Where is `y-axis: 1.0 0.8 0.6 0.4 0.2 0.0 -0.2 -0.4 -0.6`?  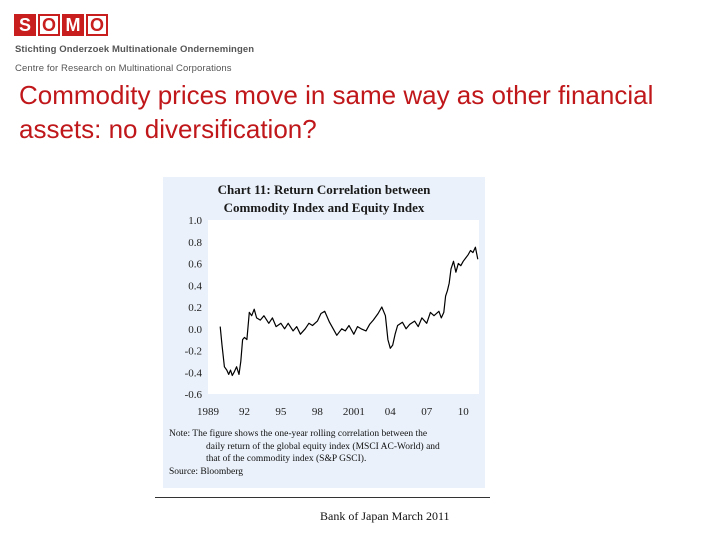
y-axis: 1.0 0.8 0.6 0.4 0.2 0.0 -0.2 -0.4 -0.6 is located at coordinates (194, 308).